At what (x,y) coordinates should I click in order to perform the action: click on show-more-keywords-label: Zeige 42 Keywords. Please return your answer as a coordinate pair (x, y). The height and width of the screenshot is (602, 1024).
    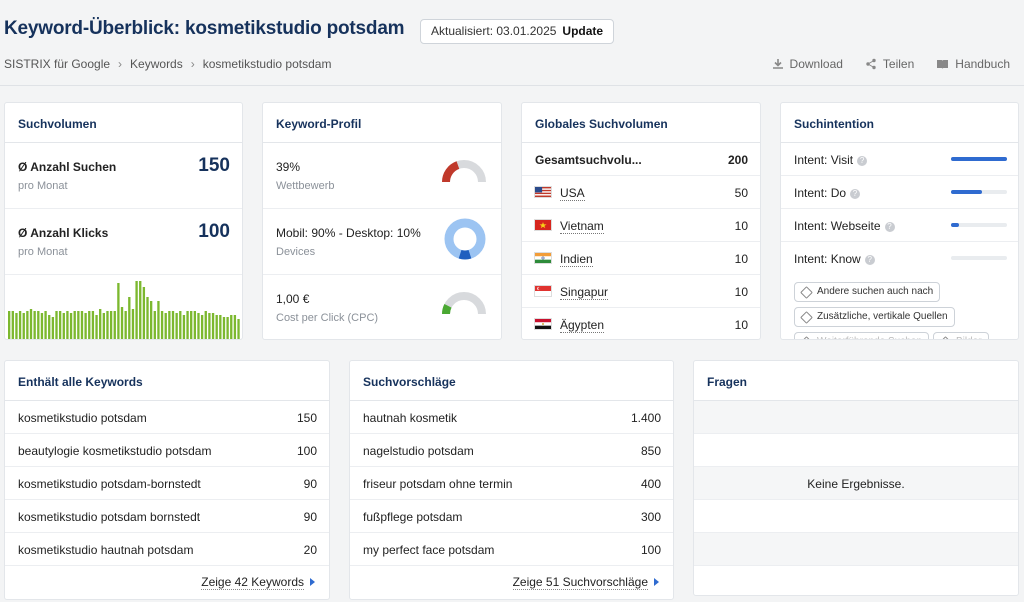
    Looking at the image, I should click on (252, 582).